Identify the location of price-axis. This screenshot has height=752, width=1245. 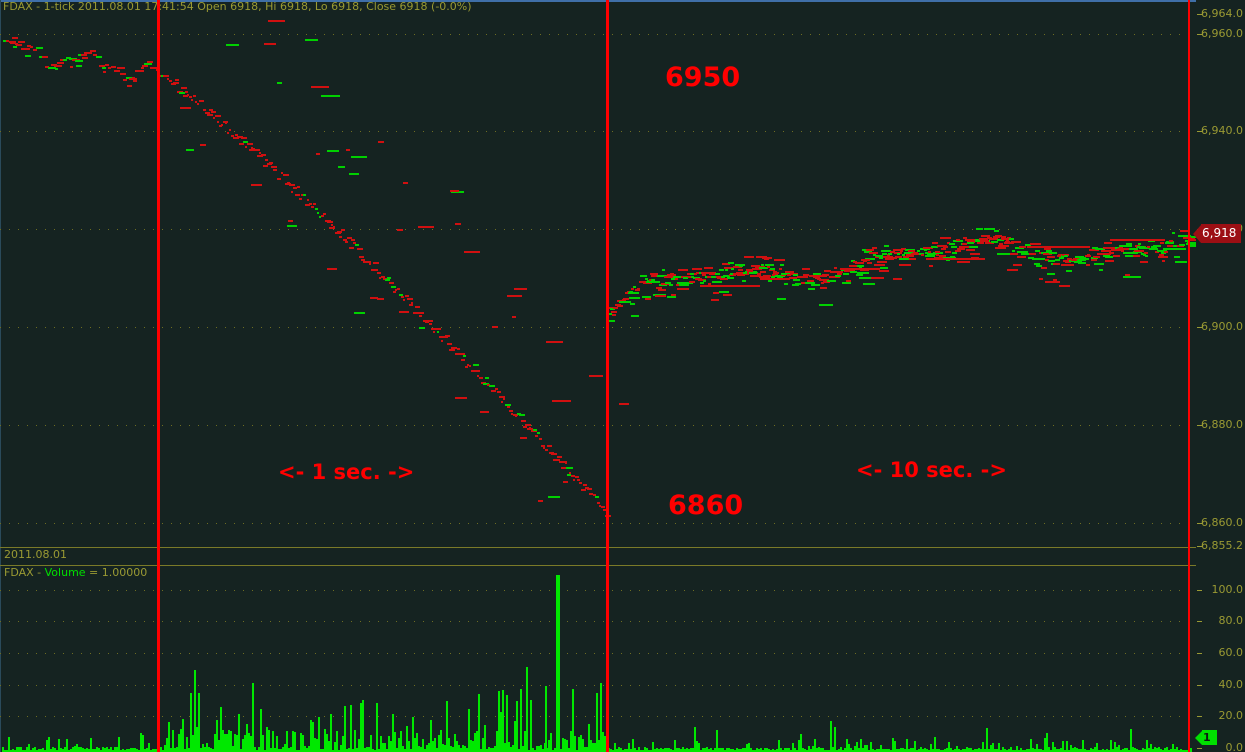
(1220, 376).